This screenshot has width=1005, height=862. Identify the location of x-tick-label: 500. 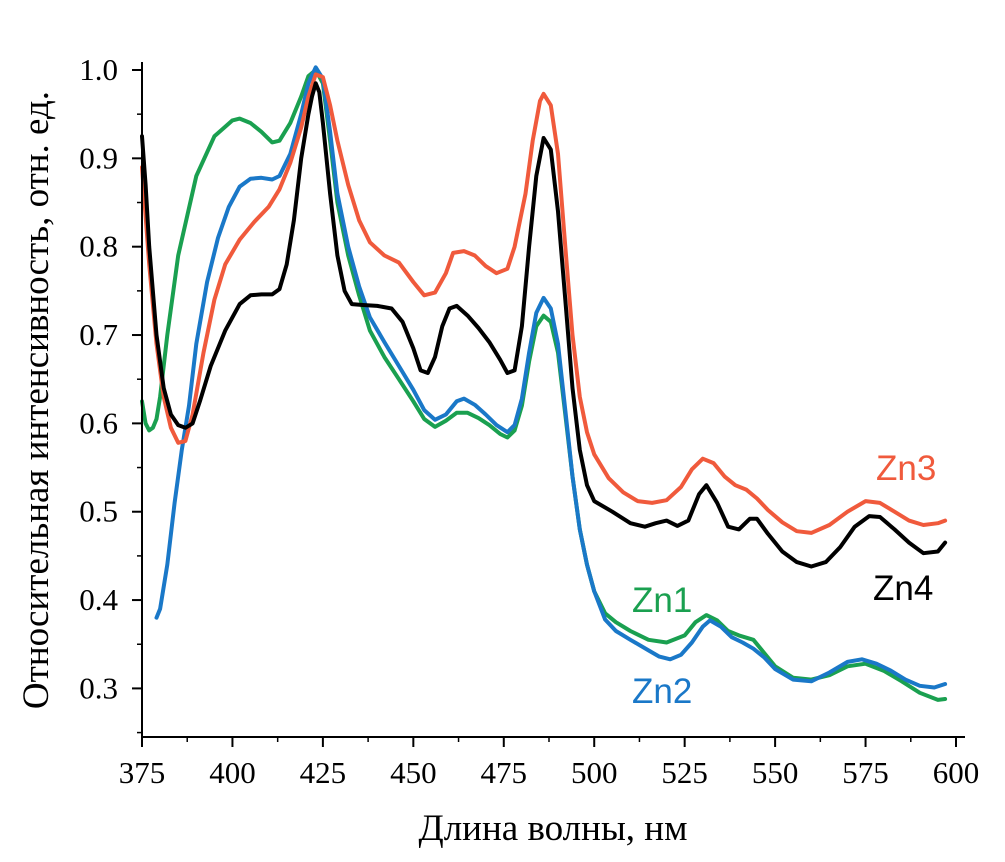
(594, 772).